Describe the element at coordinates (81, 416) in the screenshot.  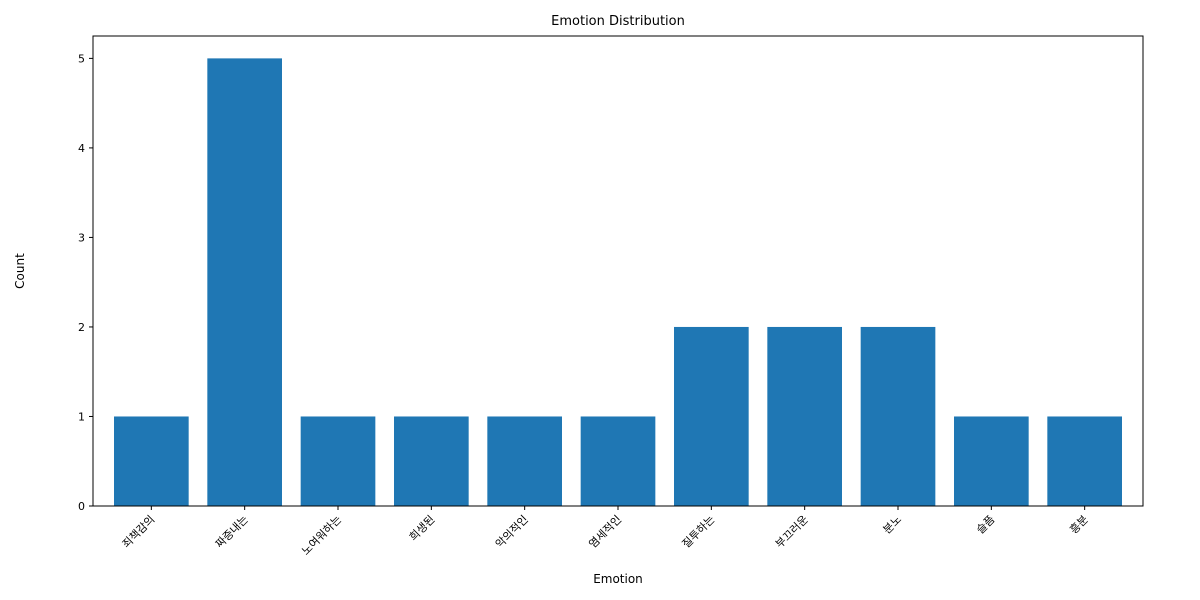
I see `y-tick-label: 1` at that location.